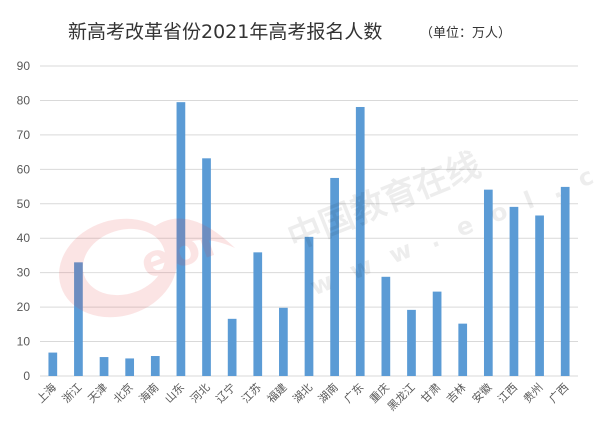  Describe the element at coordinates (225, 32) in the screenshot. I see `chart-title: 新高考改革省份2021年高考报名人数` at that location.